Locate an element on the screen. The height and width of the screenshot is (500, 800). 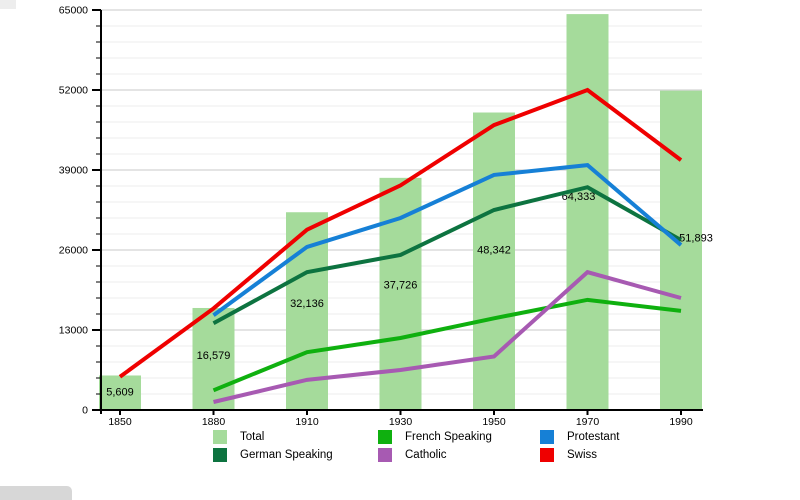
bar-label-1950: 48,342 is located at coordinates (494, 250).